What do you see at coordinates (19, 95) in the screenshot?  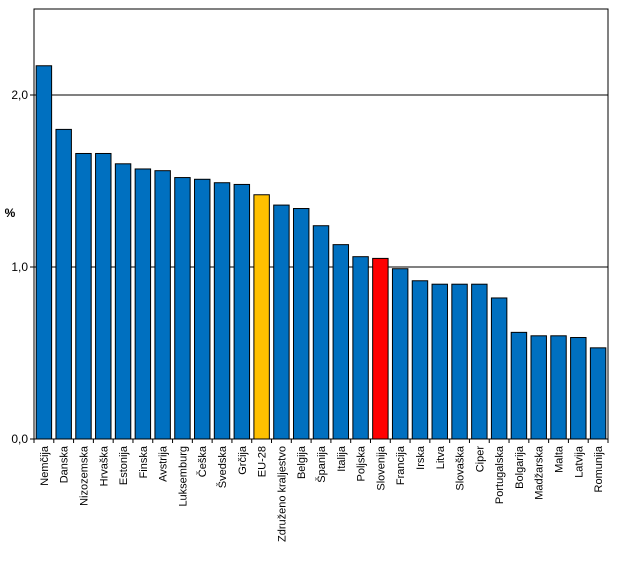 I see `y-tick-label: 2,0` at bounding box center [19, 95].